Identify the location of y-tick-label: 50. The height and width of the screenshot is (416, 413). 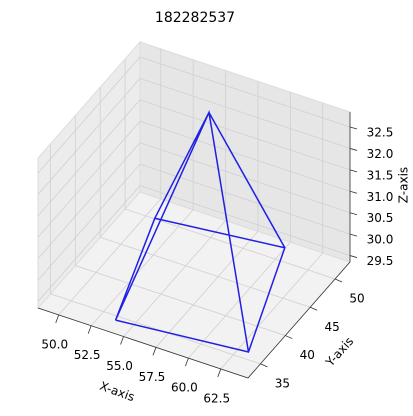
(356, 298).